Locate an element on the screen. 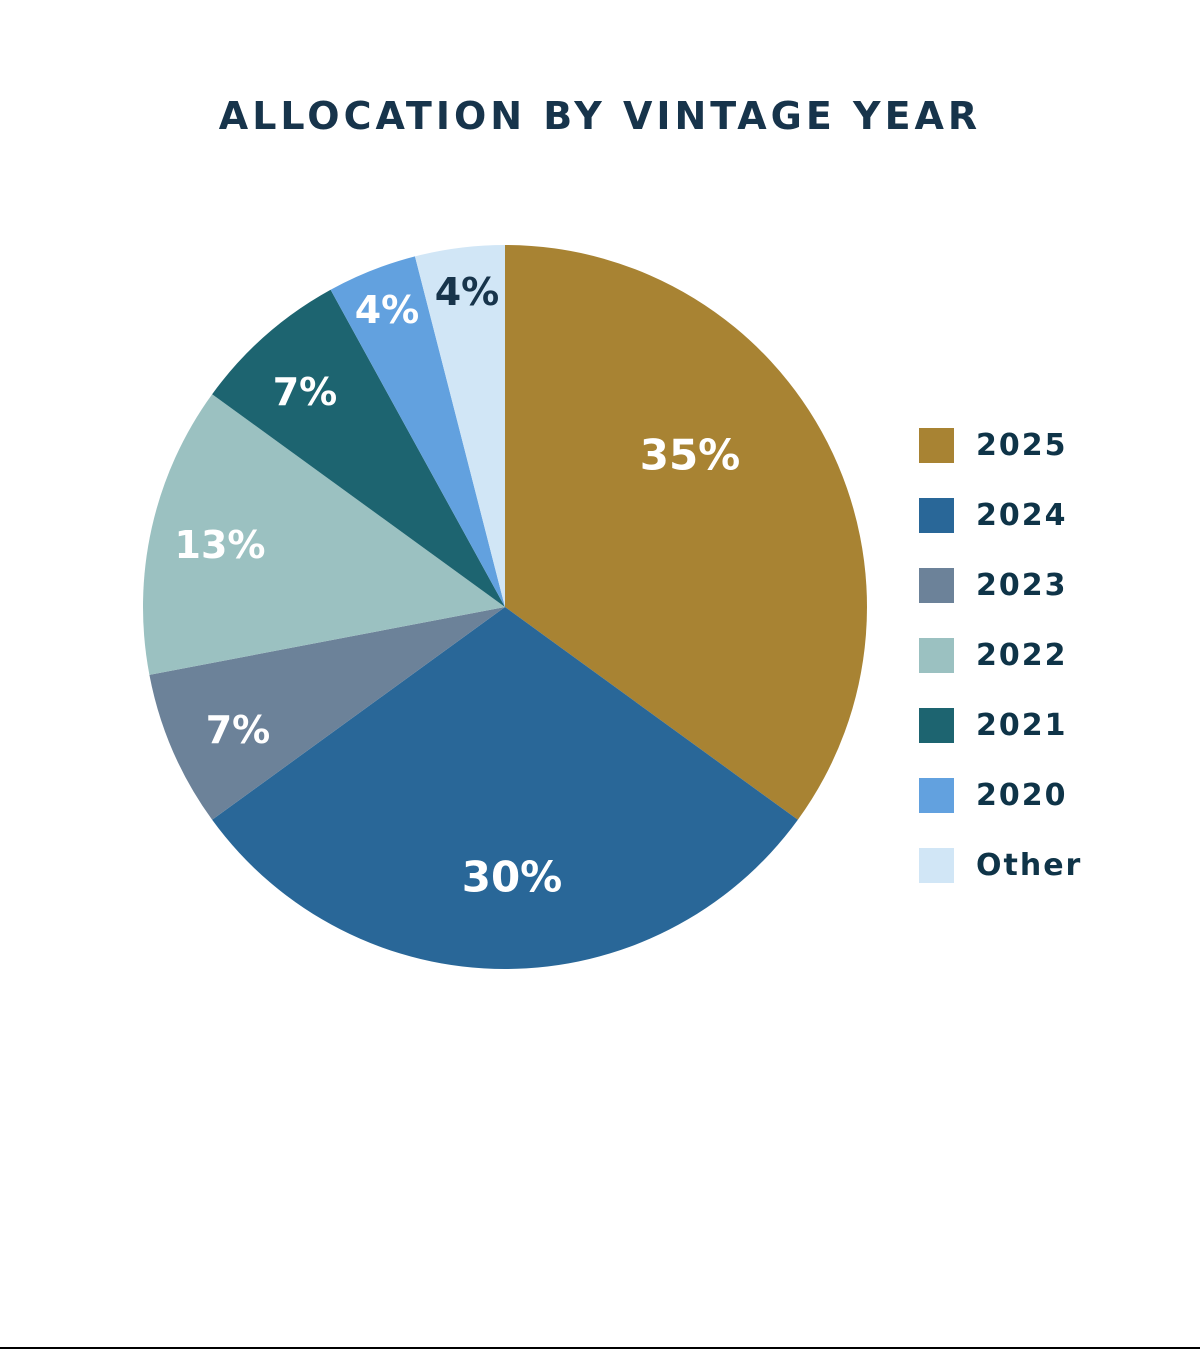 The width and height of the screenshot is (1200, 1350). data-label-2022: 13% is located at coordinates (220, 545).